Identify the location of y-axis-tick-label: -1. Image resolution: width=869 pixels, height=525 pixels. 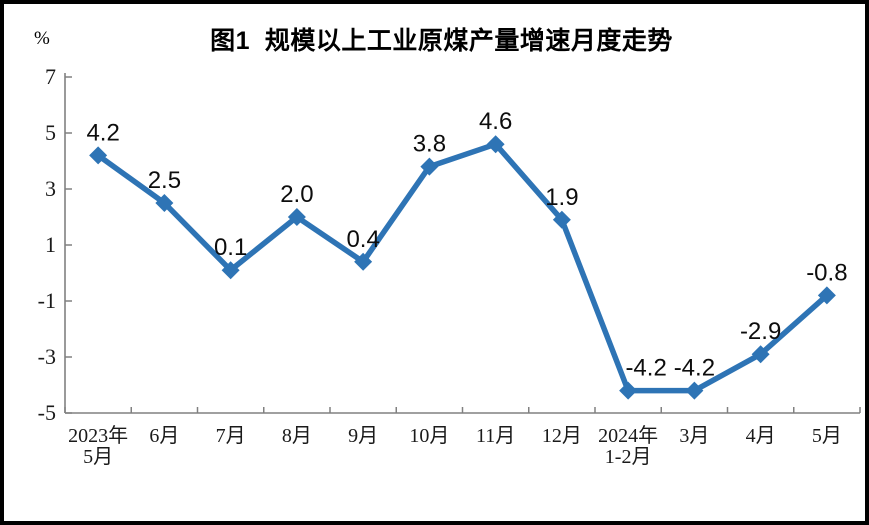
(47, 300).